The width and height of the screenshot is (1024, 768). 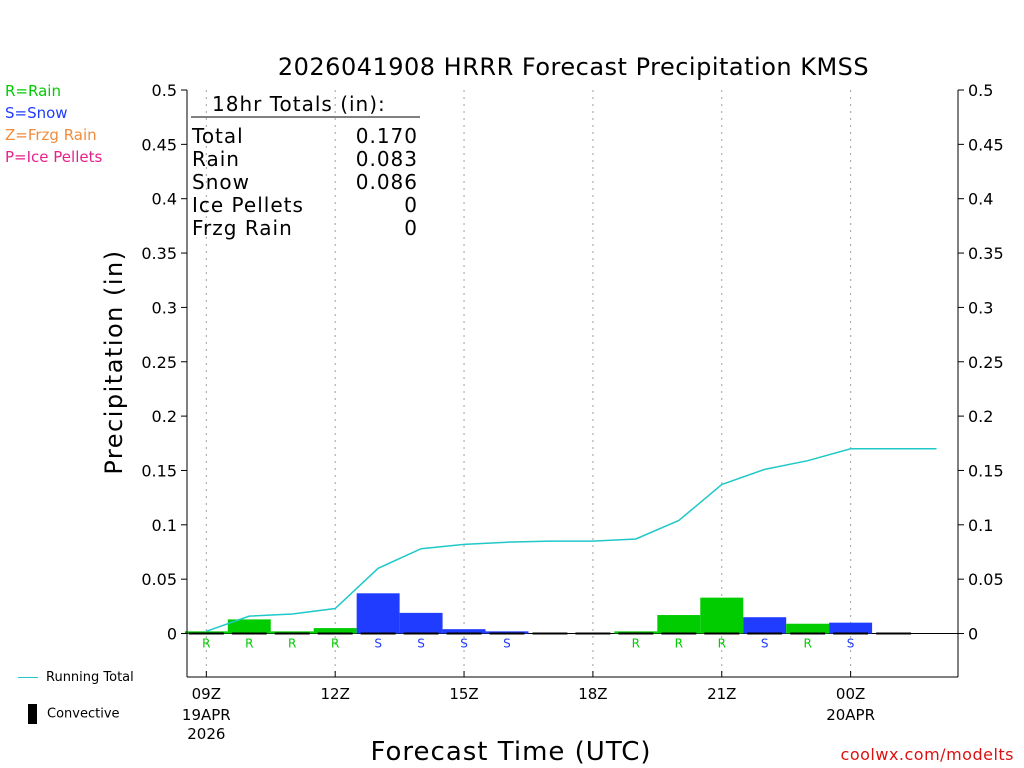 I want to click on legend-rain: R=Rain, so click(x=33, y=91).